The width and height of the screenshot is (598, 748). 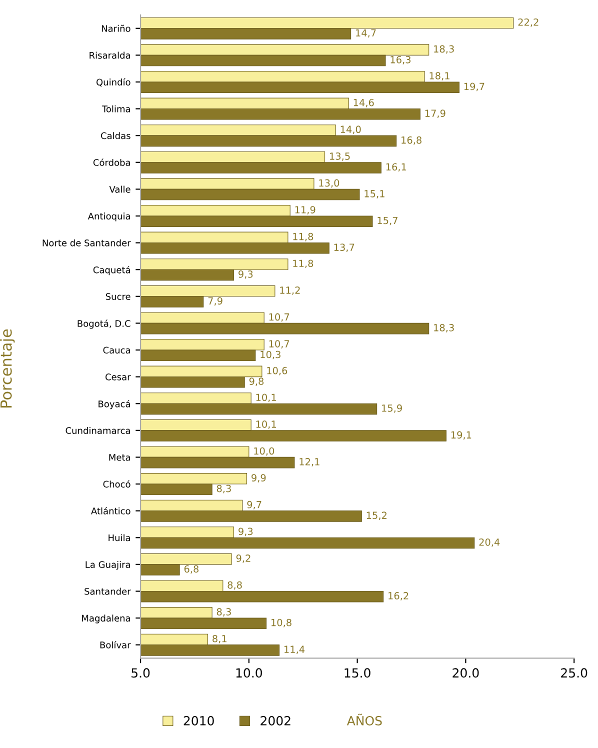 What do you see at coordinates (412, 140) in the screenshot?
I see `data-label: 16,8` at bounding box center [412, 140].